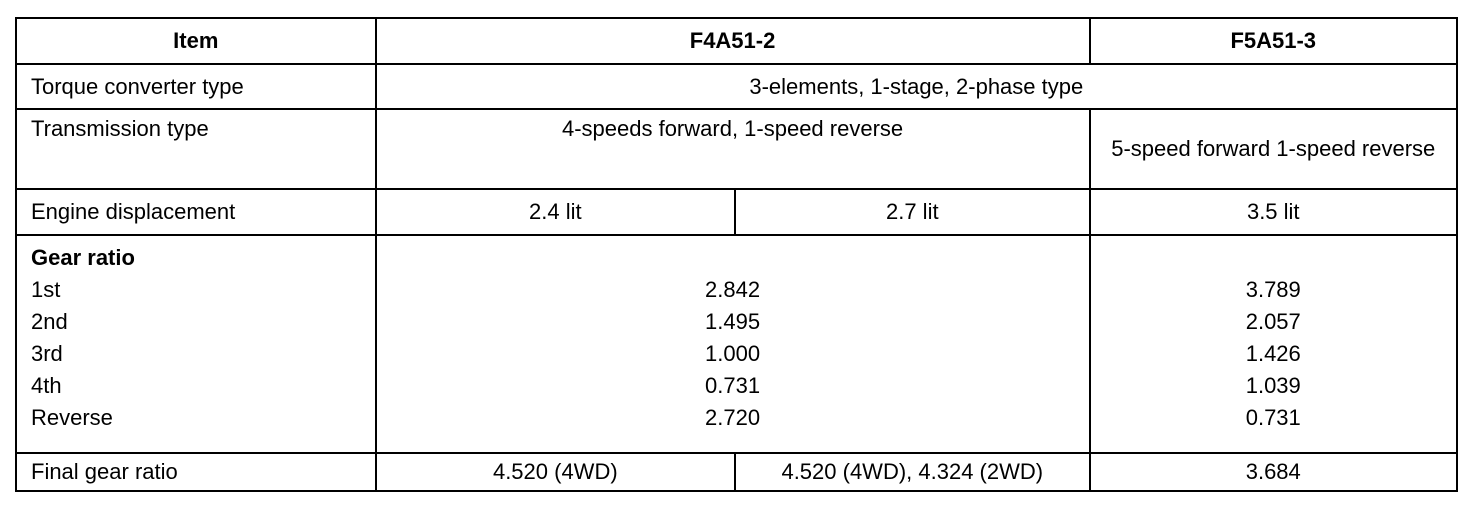 The image size is (1472, 514). I want to click on gear-label: 4th, so click(46, 385).